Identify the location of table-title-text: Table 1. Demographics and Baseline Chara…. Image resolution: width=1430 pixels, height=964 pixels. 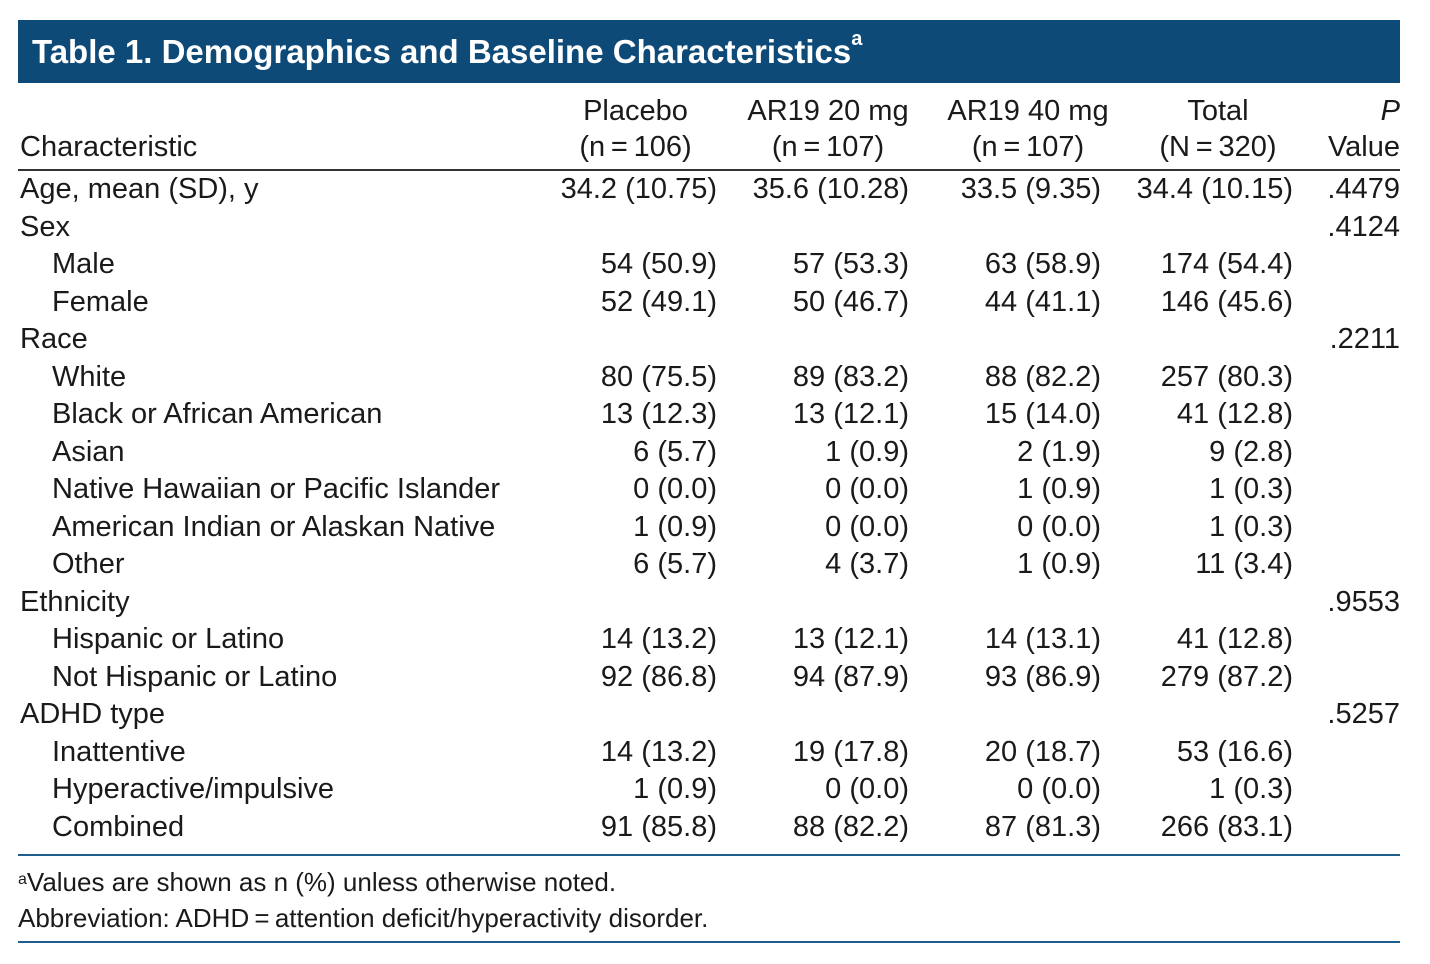
(442, 51).